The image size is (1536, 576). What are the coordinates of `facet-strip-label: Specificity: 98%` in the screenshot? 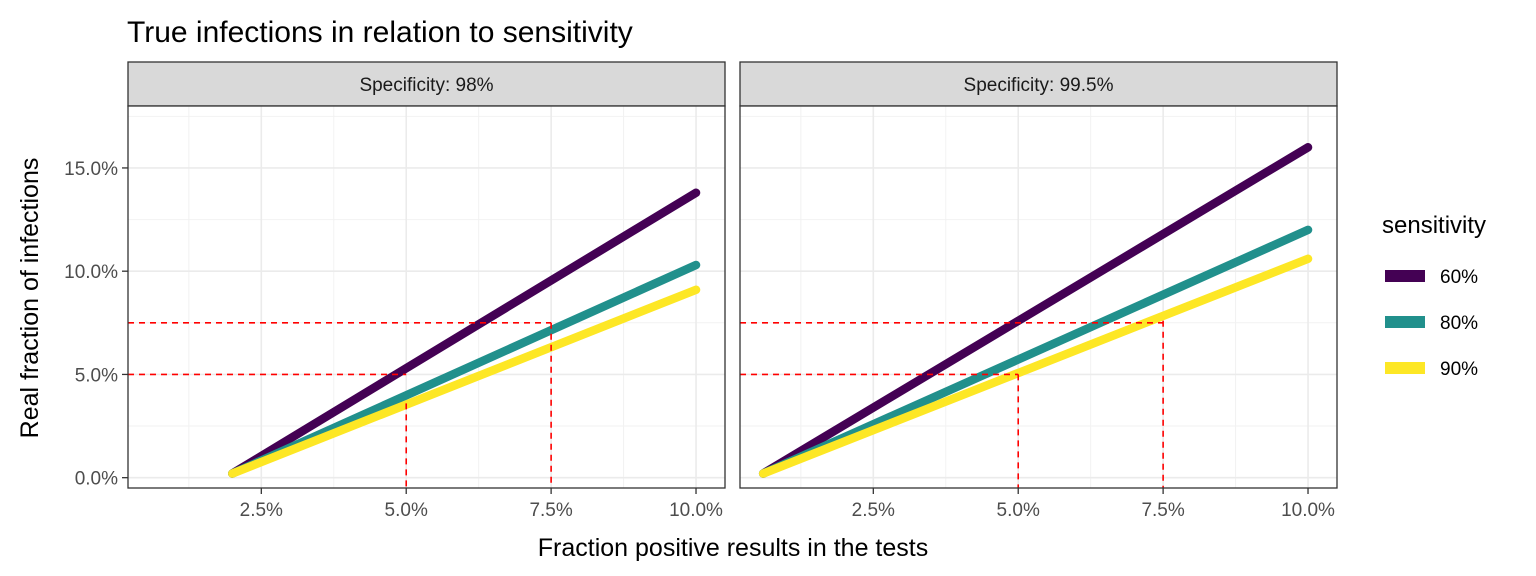 It's located at (426, 85).